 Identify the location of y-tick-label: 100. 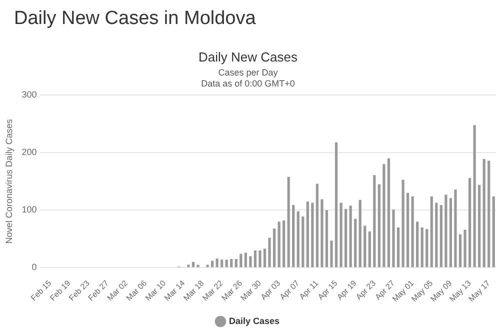
(29, 209).